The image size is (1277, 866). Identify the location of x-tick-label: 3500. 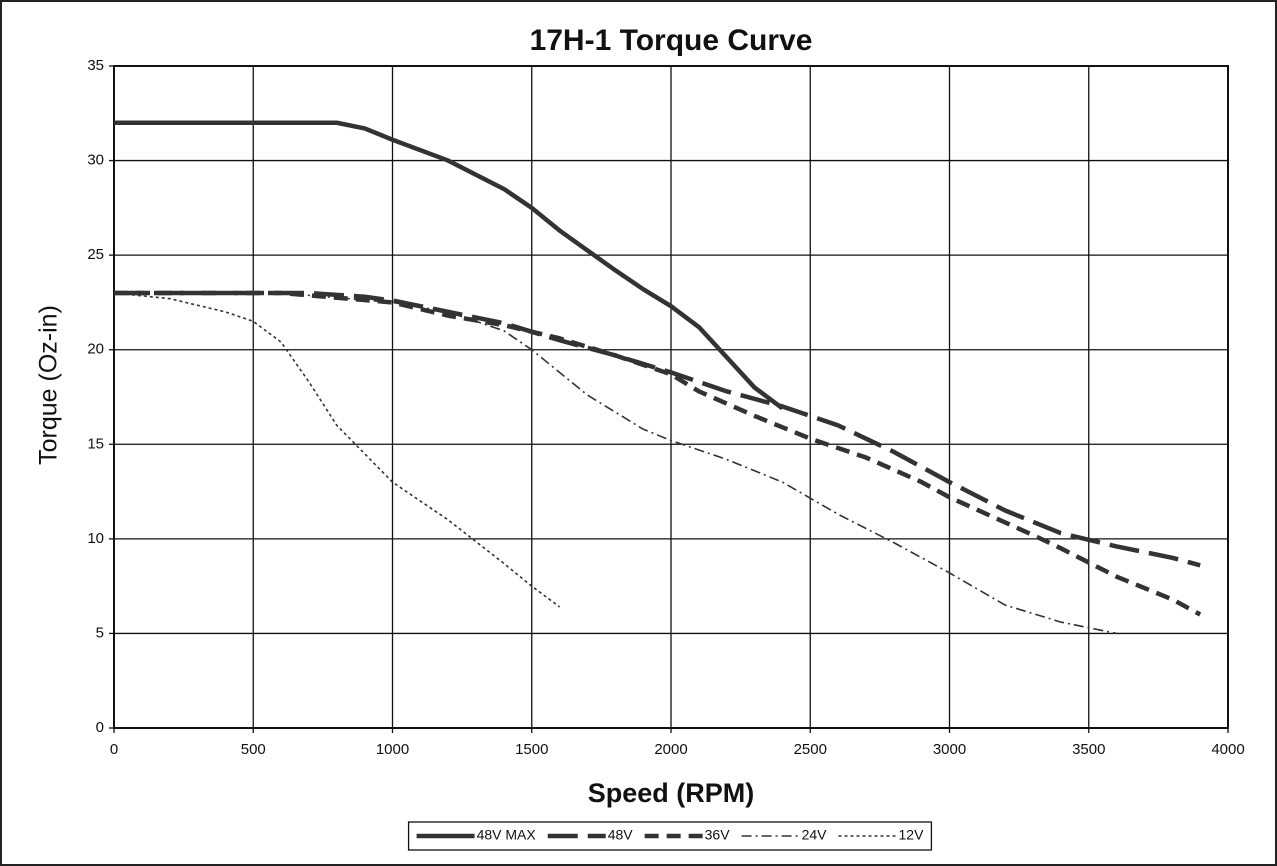
(1088, 749).